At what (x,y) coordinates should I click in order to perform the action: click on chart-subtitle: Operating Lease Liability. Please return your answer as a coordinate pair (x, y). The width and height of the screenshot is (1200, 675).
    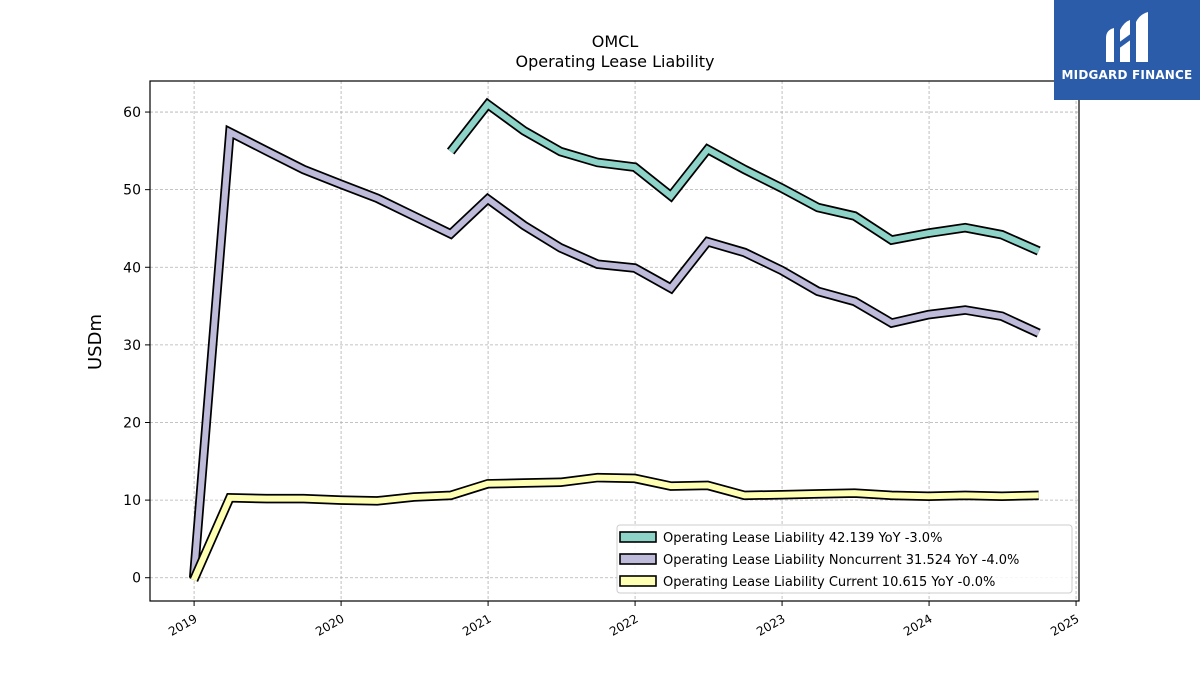
    Looking at the image, I should click on (614, 61).